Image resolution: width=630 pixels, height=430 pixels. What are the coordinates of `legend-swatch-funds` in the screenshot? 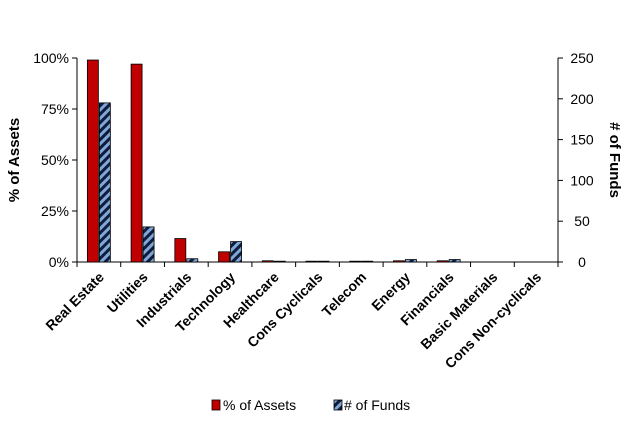 It's located at (338, 405).